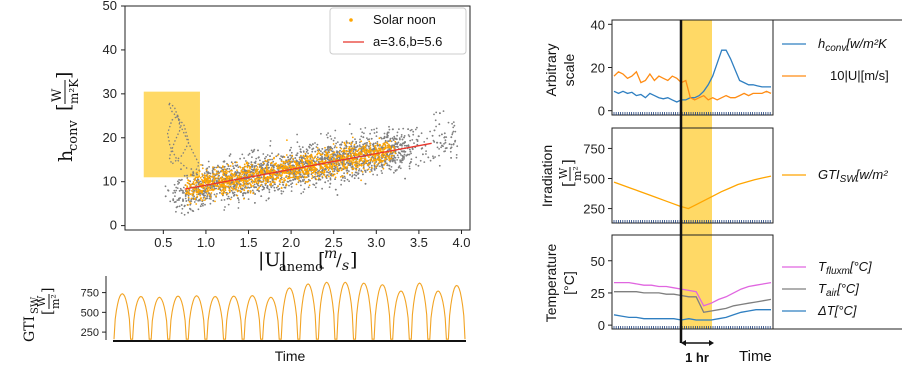  I want to click on series-line-h_conv, so click(692, 76).